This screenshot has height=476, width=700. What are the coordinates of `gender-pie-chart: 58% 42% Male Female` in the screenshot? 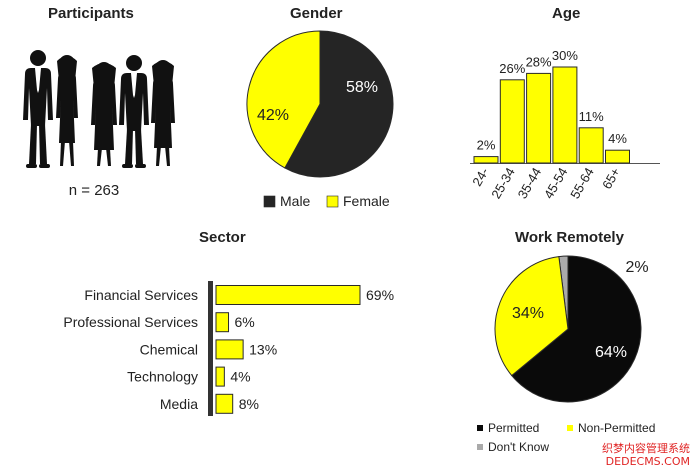 It's located at (320, 119).